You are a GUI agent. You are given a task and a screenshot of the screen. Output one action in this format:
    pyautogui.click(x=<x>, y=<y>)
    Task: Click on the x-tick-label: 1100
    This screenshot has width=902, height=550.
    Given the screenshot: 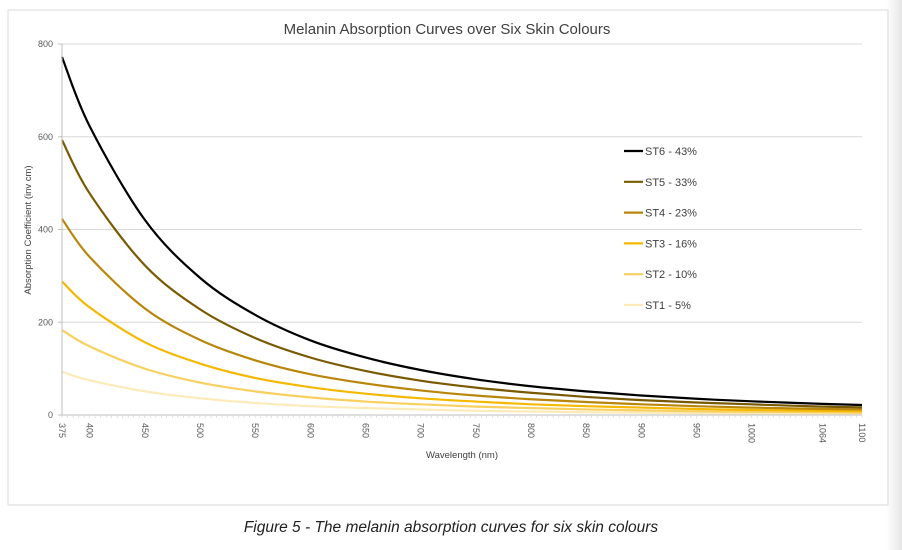 What is the action you would take?
    pyautogui.click(x=862, y=432)
    